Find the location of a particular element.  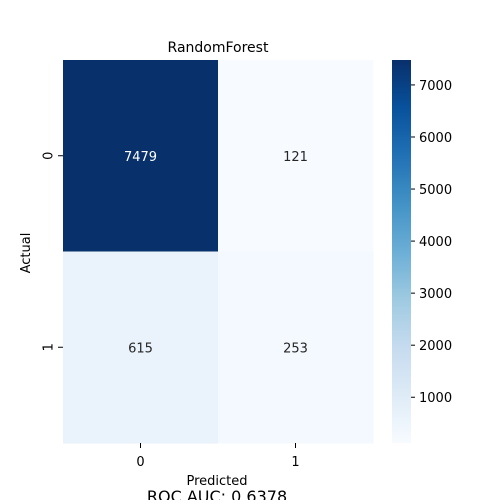

cell-label-1-1: 253 is located at coordinates (295, 348).